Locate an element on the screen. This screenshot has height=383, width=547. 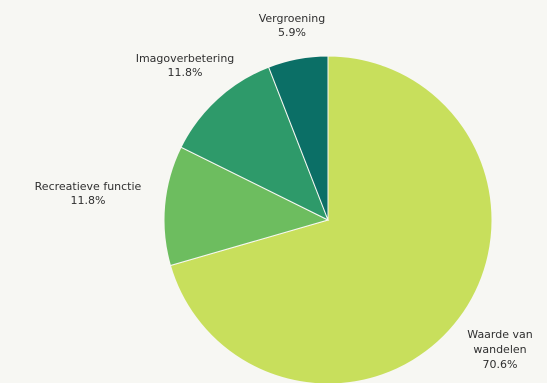
slice-label-recreatieve-functie: Recreatieve functie 11.8% is located at coordinates (88, 193).